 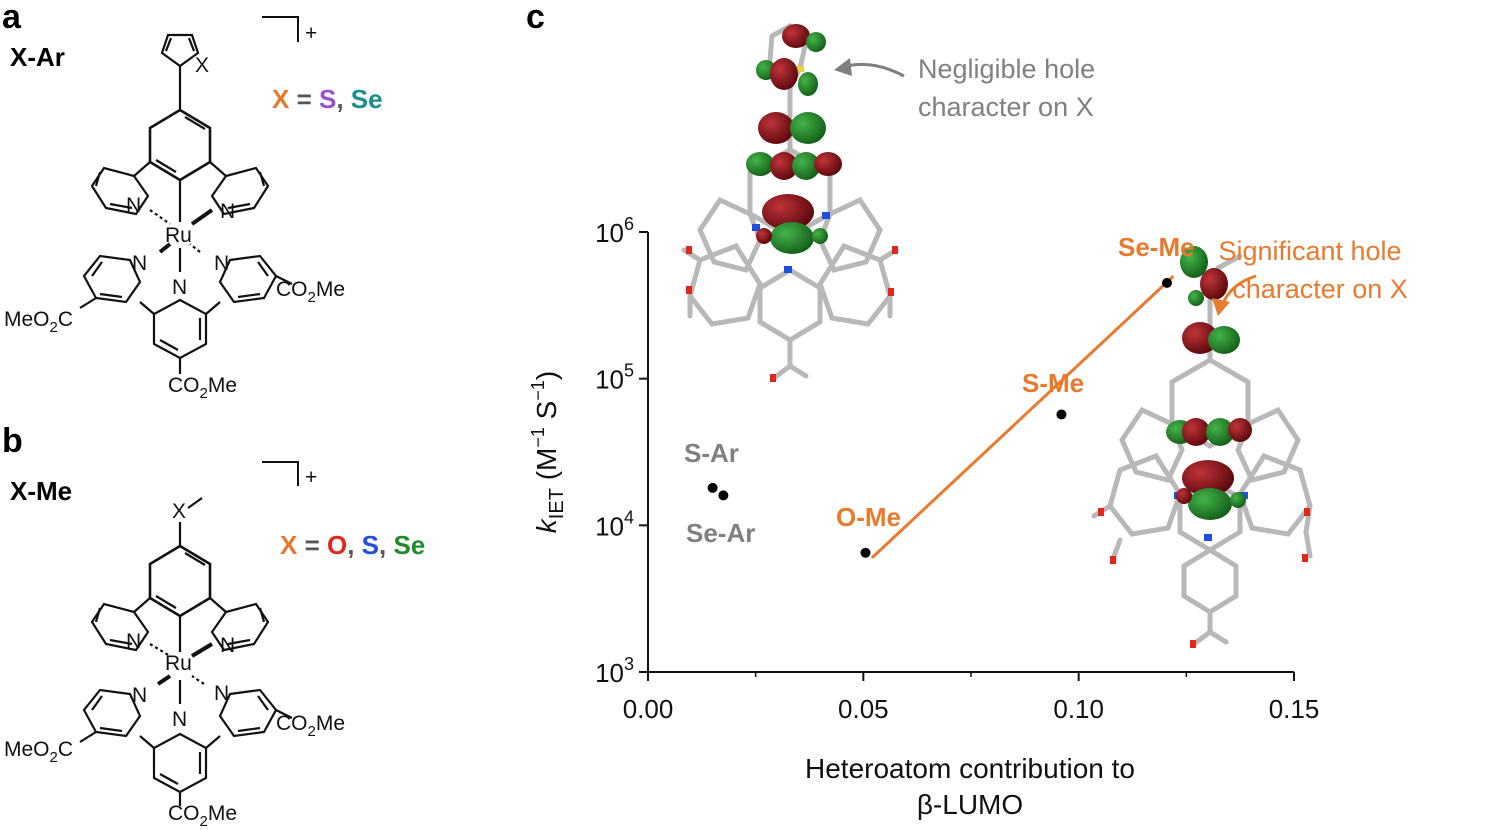 I want to click on arrowhead-significant, so click(x=1221, y=307).